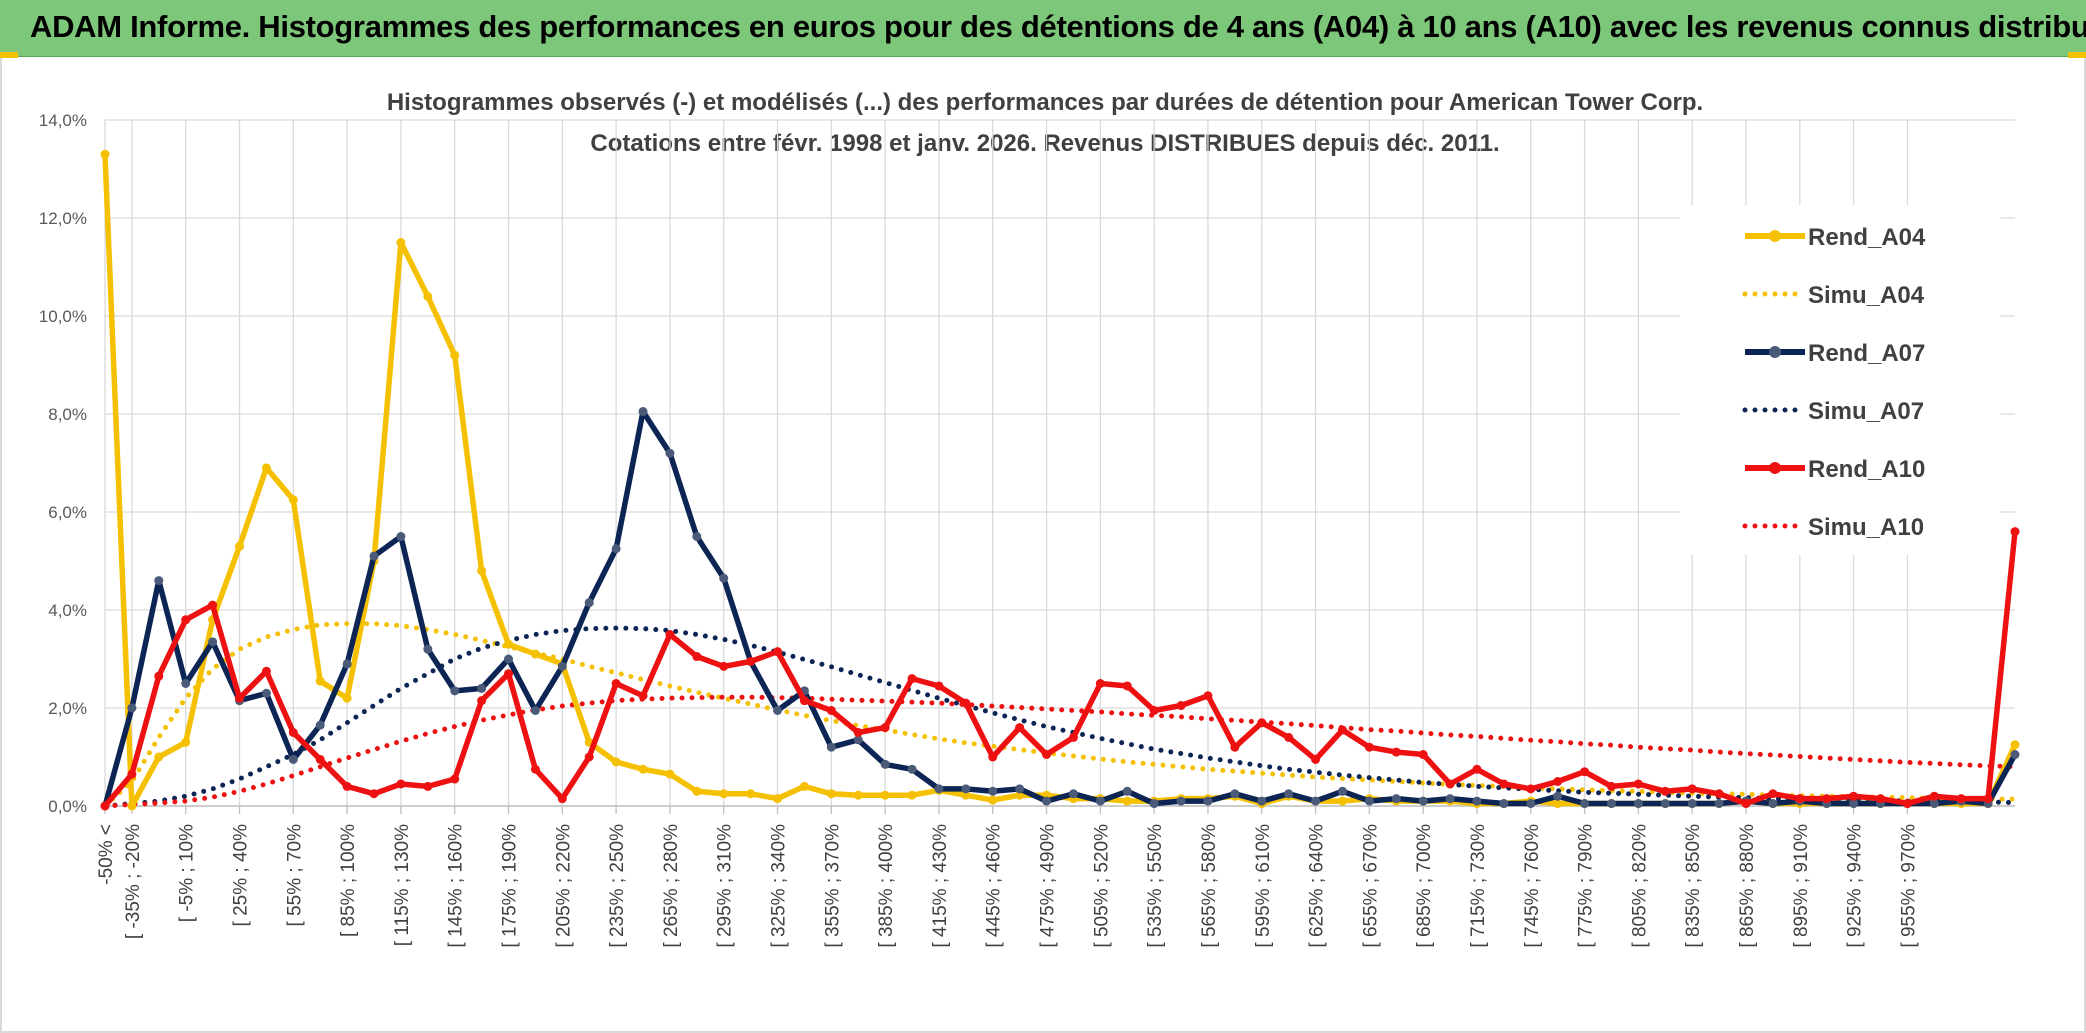  I want to click on corner-accent-right, so click(2077, 55).